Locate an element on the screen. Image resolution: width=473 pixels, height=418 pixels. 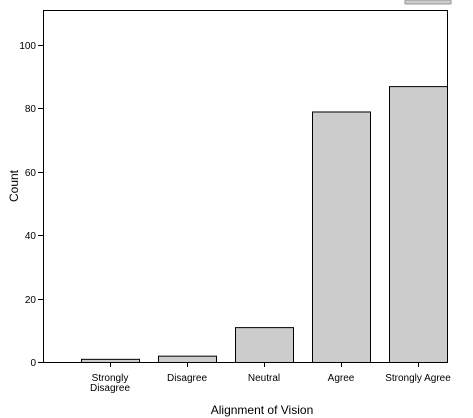
y-axis: 0 20 40 60 80 100 is located at coordinates (31, 205).